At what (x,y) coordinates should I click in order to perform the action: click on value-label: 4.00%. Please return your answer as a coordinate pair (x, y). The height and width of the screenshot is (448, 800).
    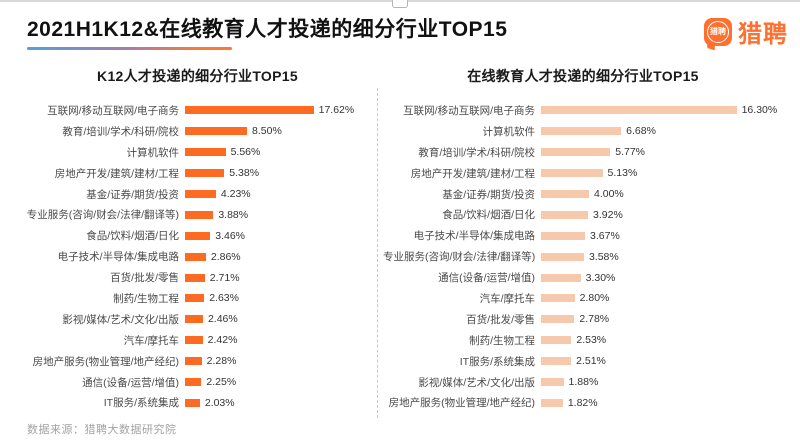
    Looking at the image, I should click on (609, 194).